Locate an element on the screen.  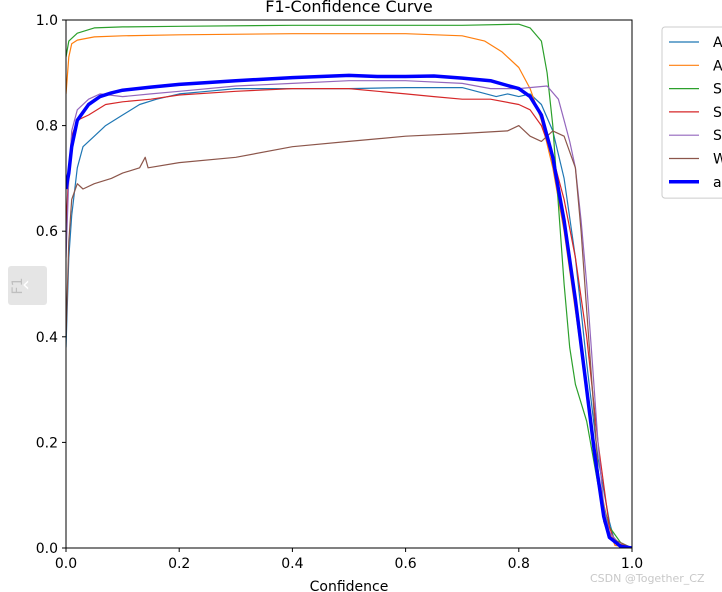
x-tick-label: 0.6 is located at coordinates (405, 564).